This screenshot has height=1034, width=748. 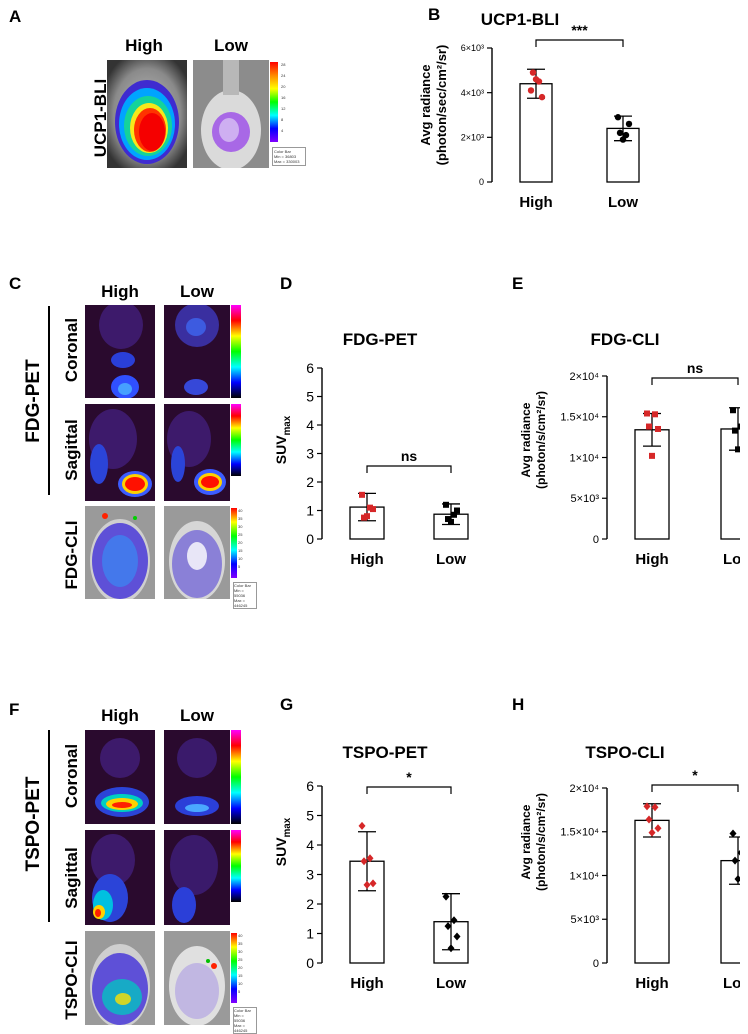 I want to click on bli-image-high, so click(x=147, y=114).